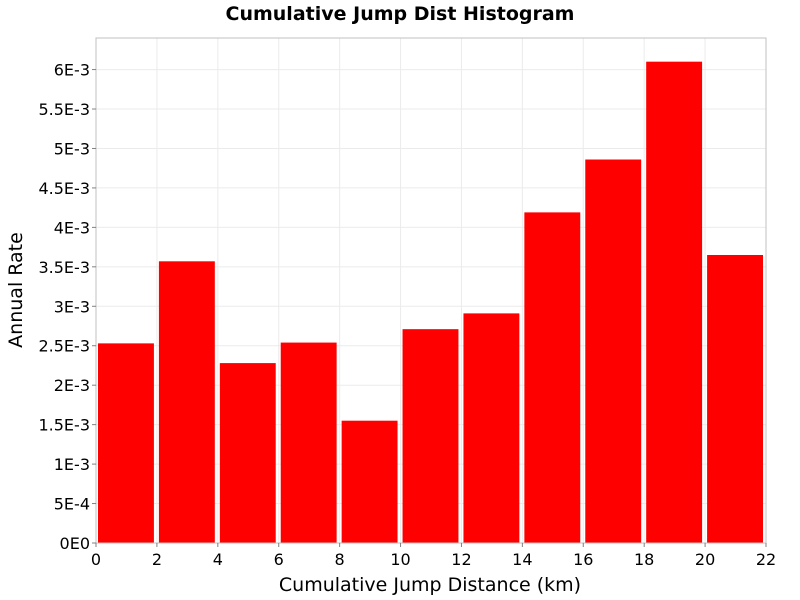  Describe the element at coordinates (433, 556) in the screenshot. I see `x-axis-ticks: 0 2 4 6 8 10 12 14 16 18 20 22` at that location.